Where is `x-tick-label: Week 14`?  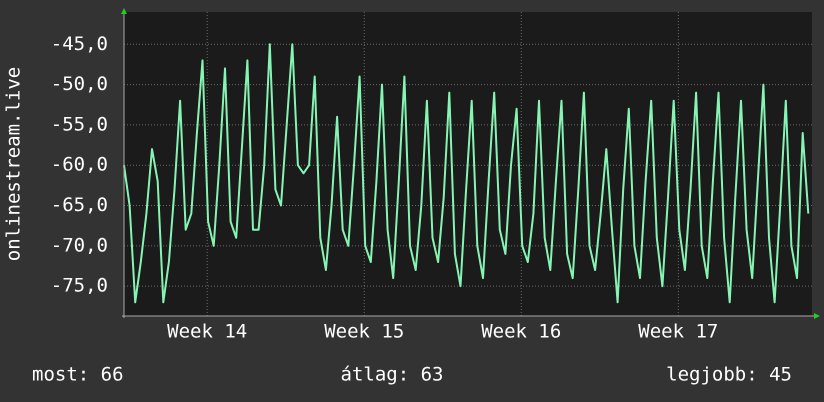 x-tick-label: Week 14 is located at coordinates (207, 332).